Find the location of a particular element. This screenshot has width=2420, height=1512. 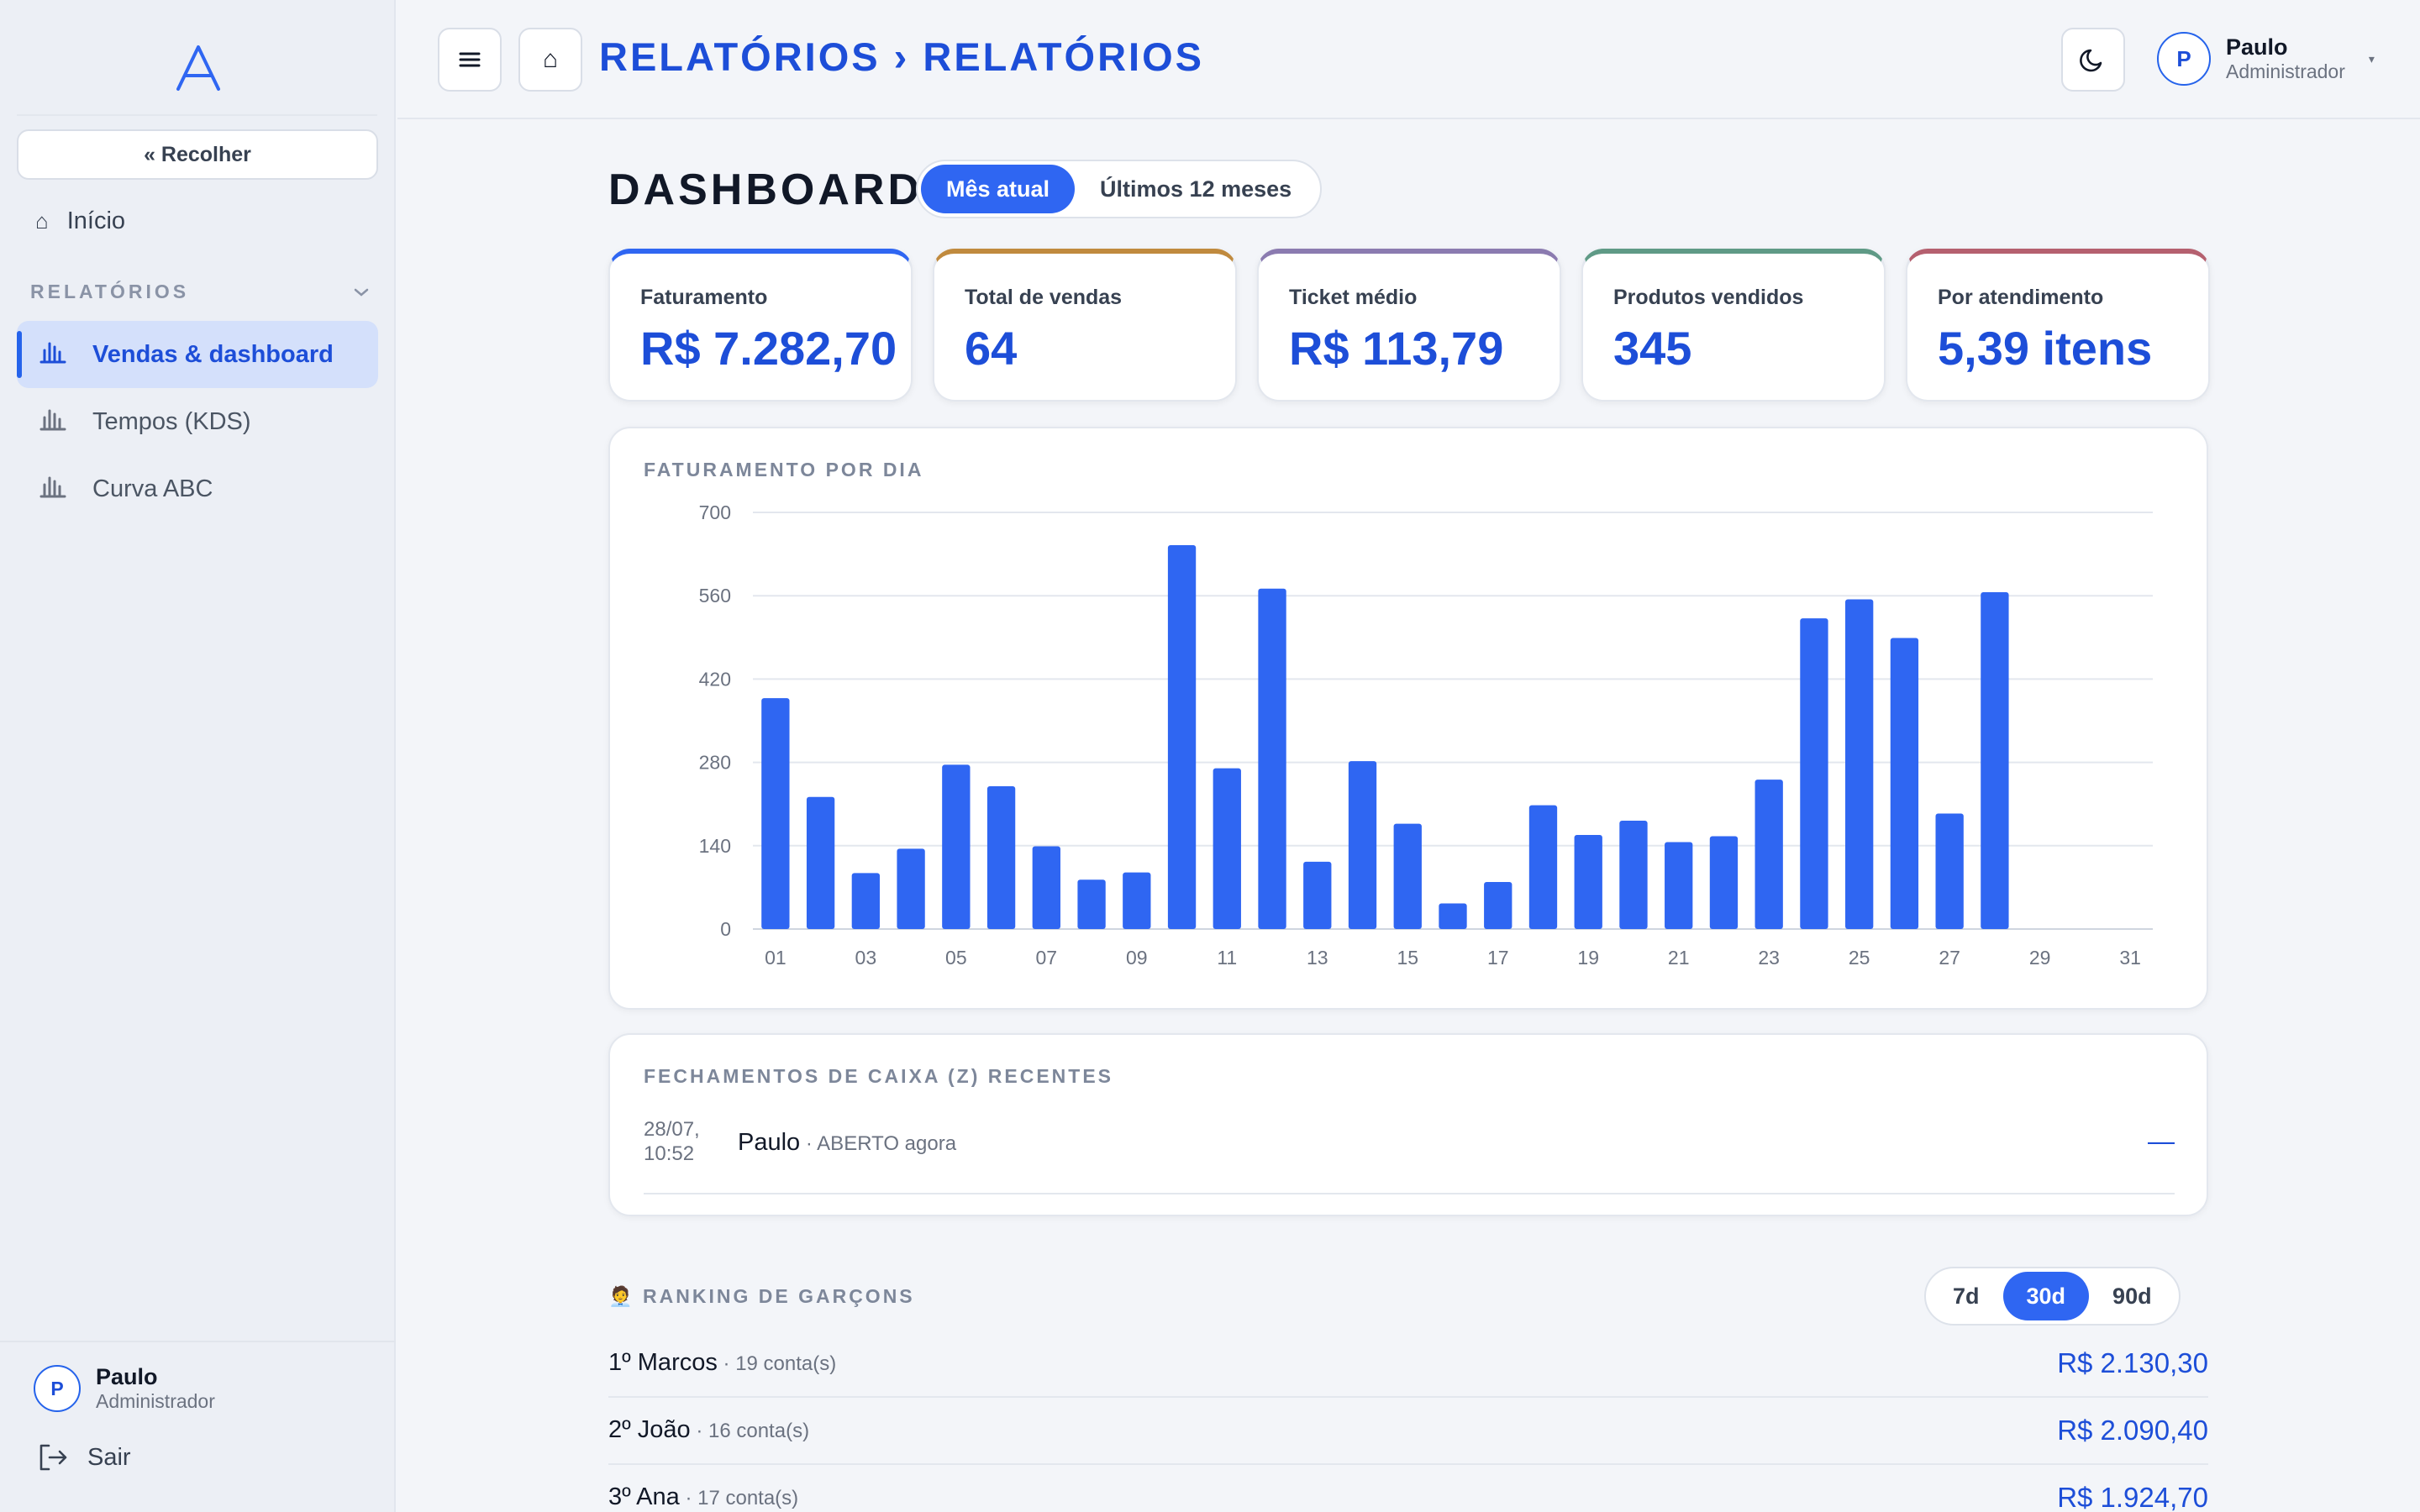

moon-icon is located at coordinates (2091, 60).